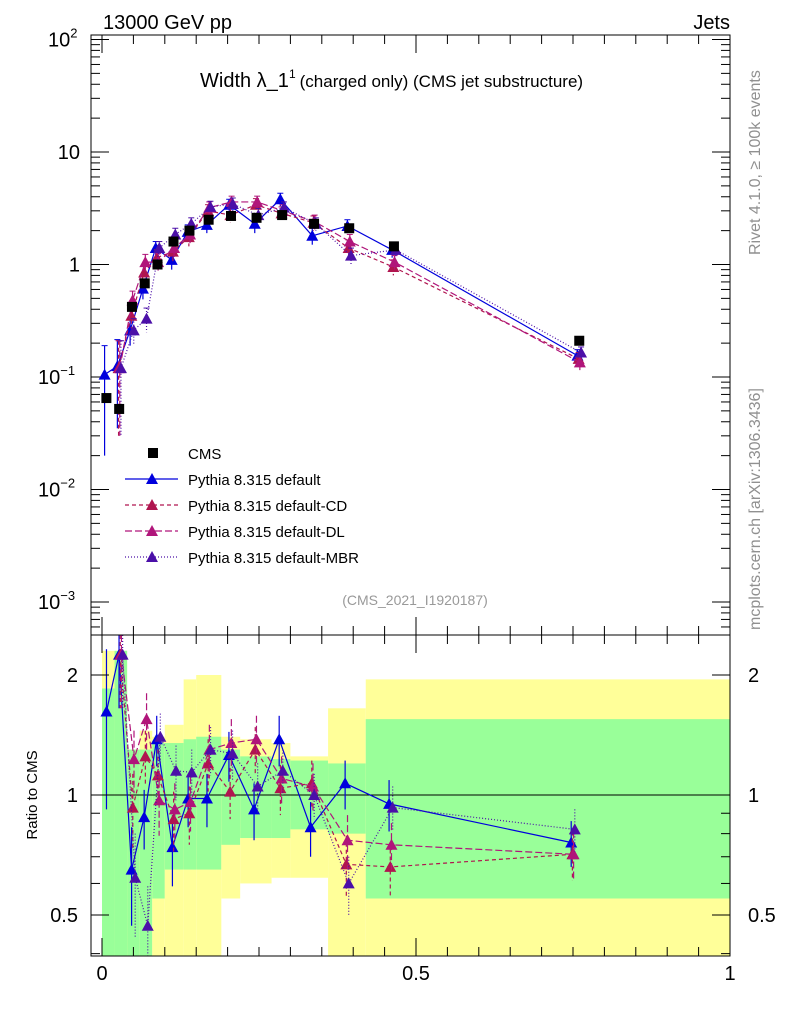  What do you see at coordinates (72, 796) in the screenshot?
I see `ratio-y-tick-label-left: 1` at bounding box center [72, 796].